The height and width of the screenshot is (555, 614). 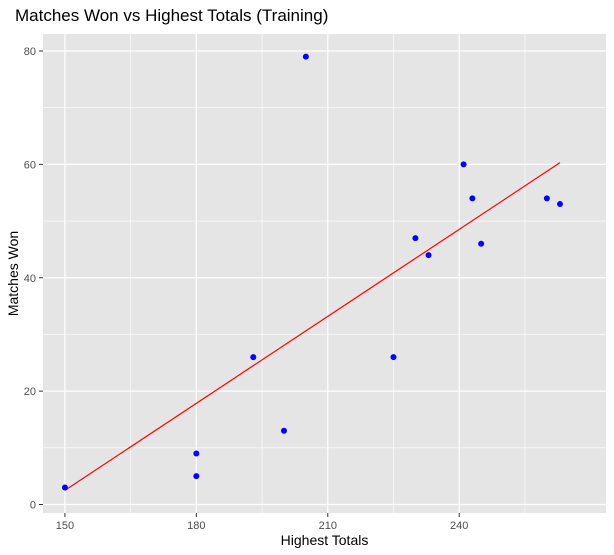 I want to click on y-tick-label: 0, so click(x=33, y=505).